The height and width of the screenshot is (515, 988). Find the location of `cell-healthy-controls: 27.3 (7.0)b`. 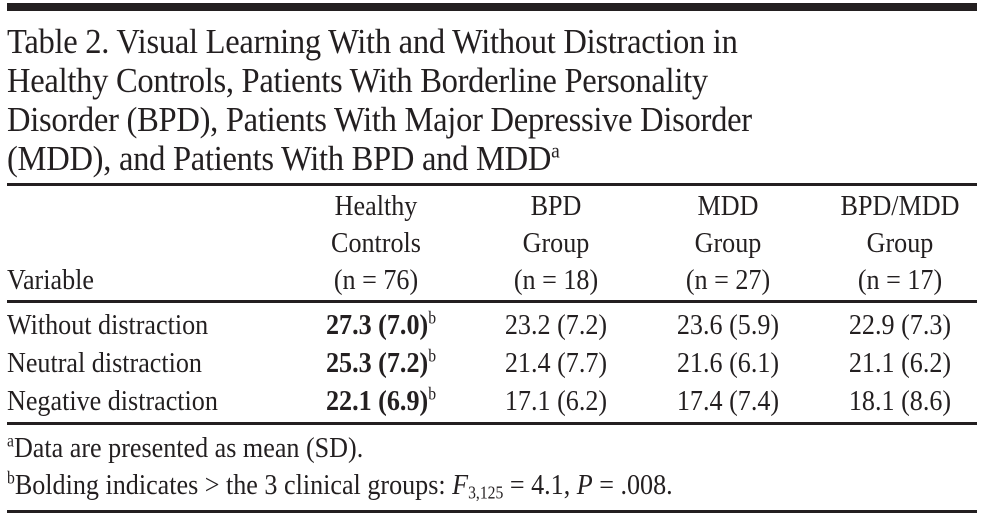

cell-healthy-controls: 27.3 (7.0)b is located at coordinates (381, 325).